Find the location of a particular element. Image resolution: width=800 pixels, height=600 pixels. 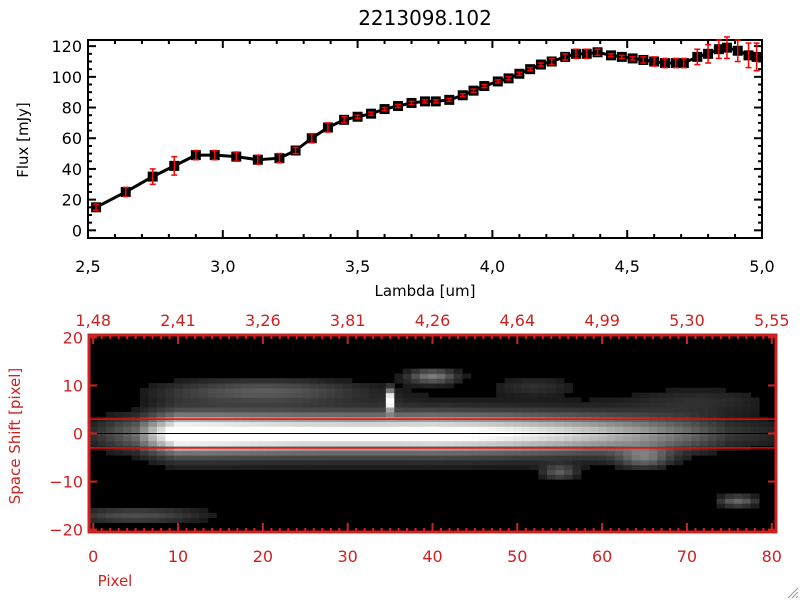

wavelength-tick-label: 3,81 is located at coordinates (348, 320).